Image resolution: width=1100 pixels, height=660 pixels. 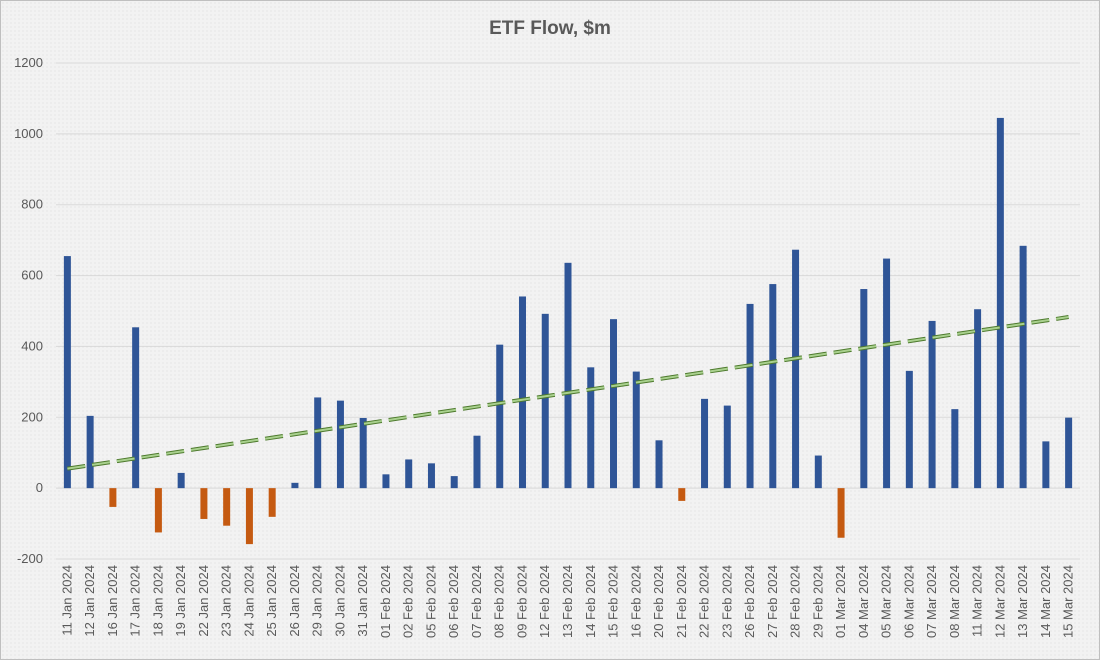 What do you see at coordinates (1022, 601) in the screenshot?
I see `x-tick-label: 13 Mar 2024` at bounding box center [1022, 601].